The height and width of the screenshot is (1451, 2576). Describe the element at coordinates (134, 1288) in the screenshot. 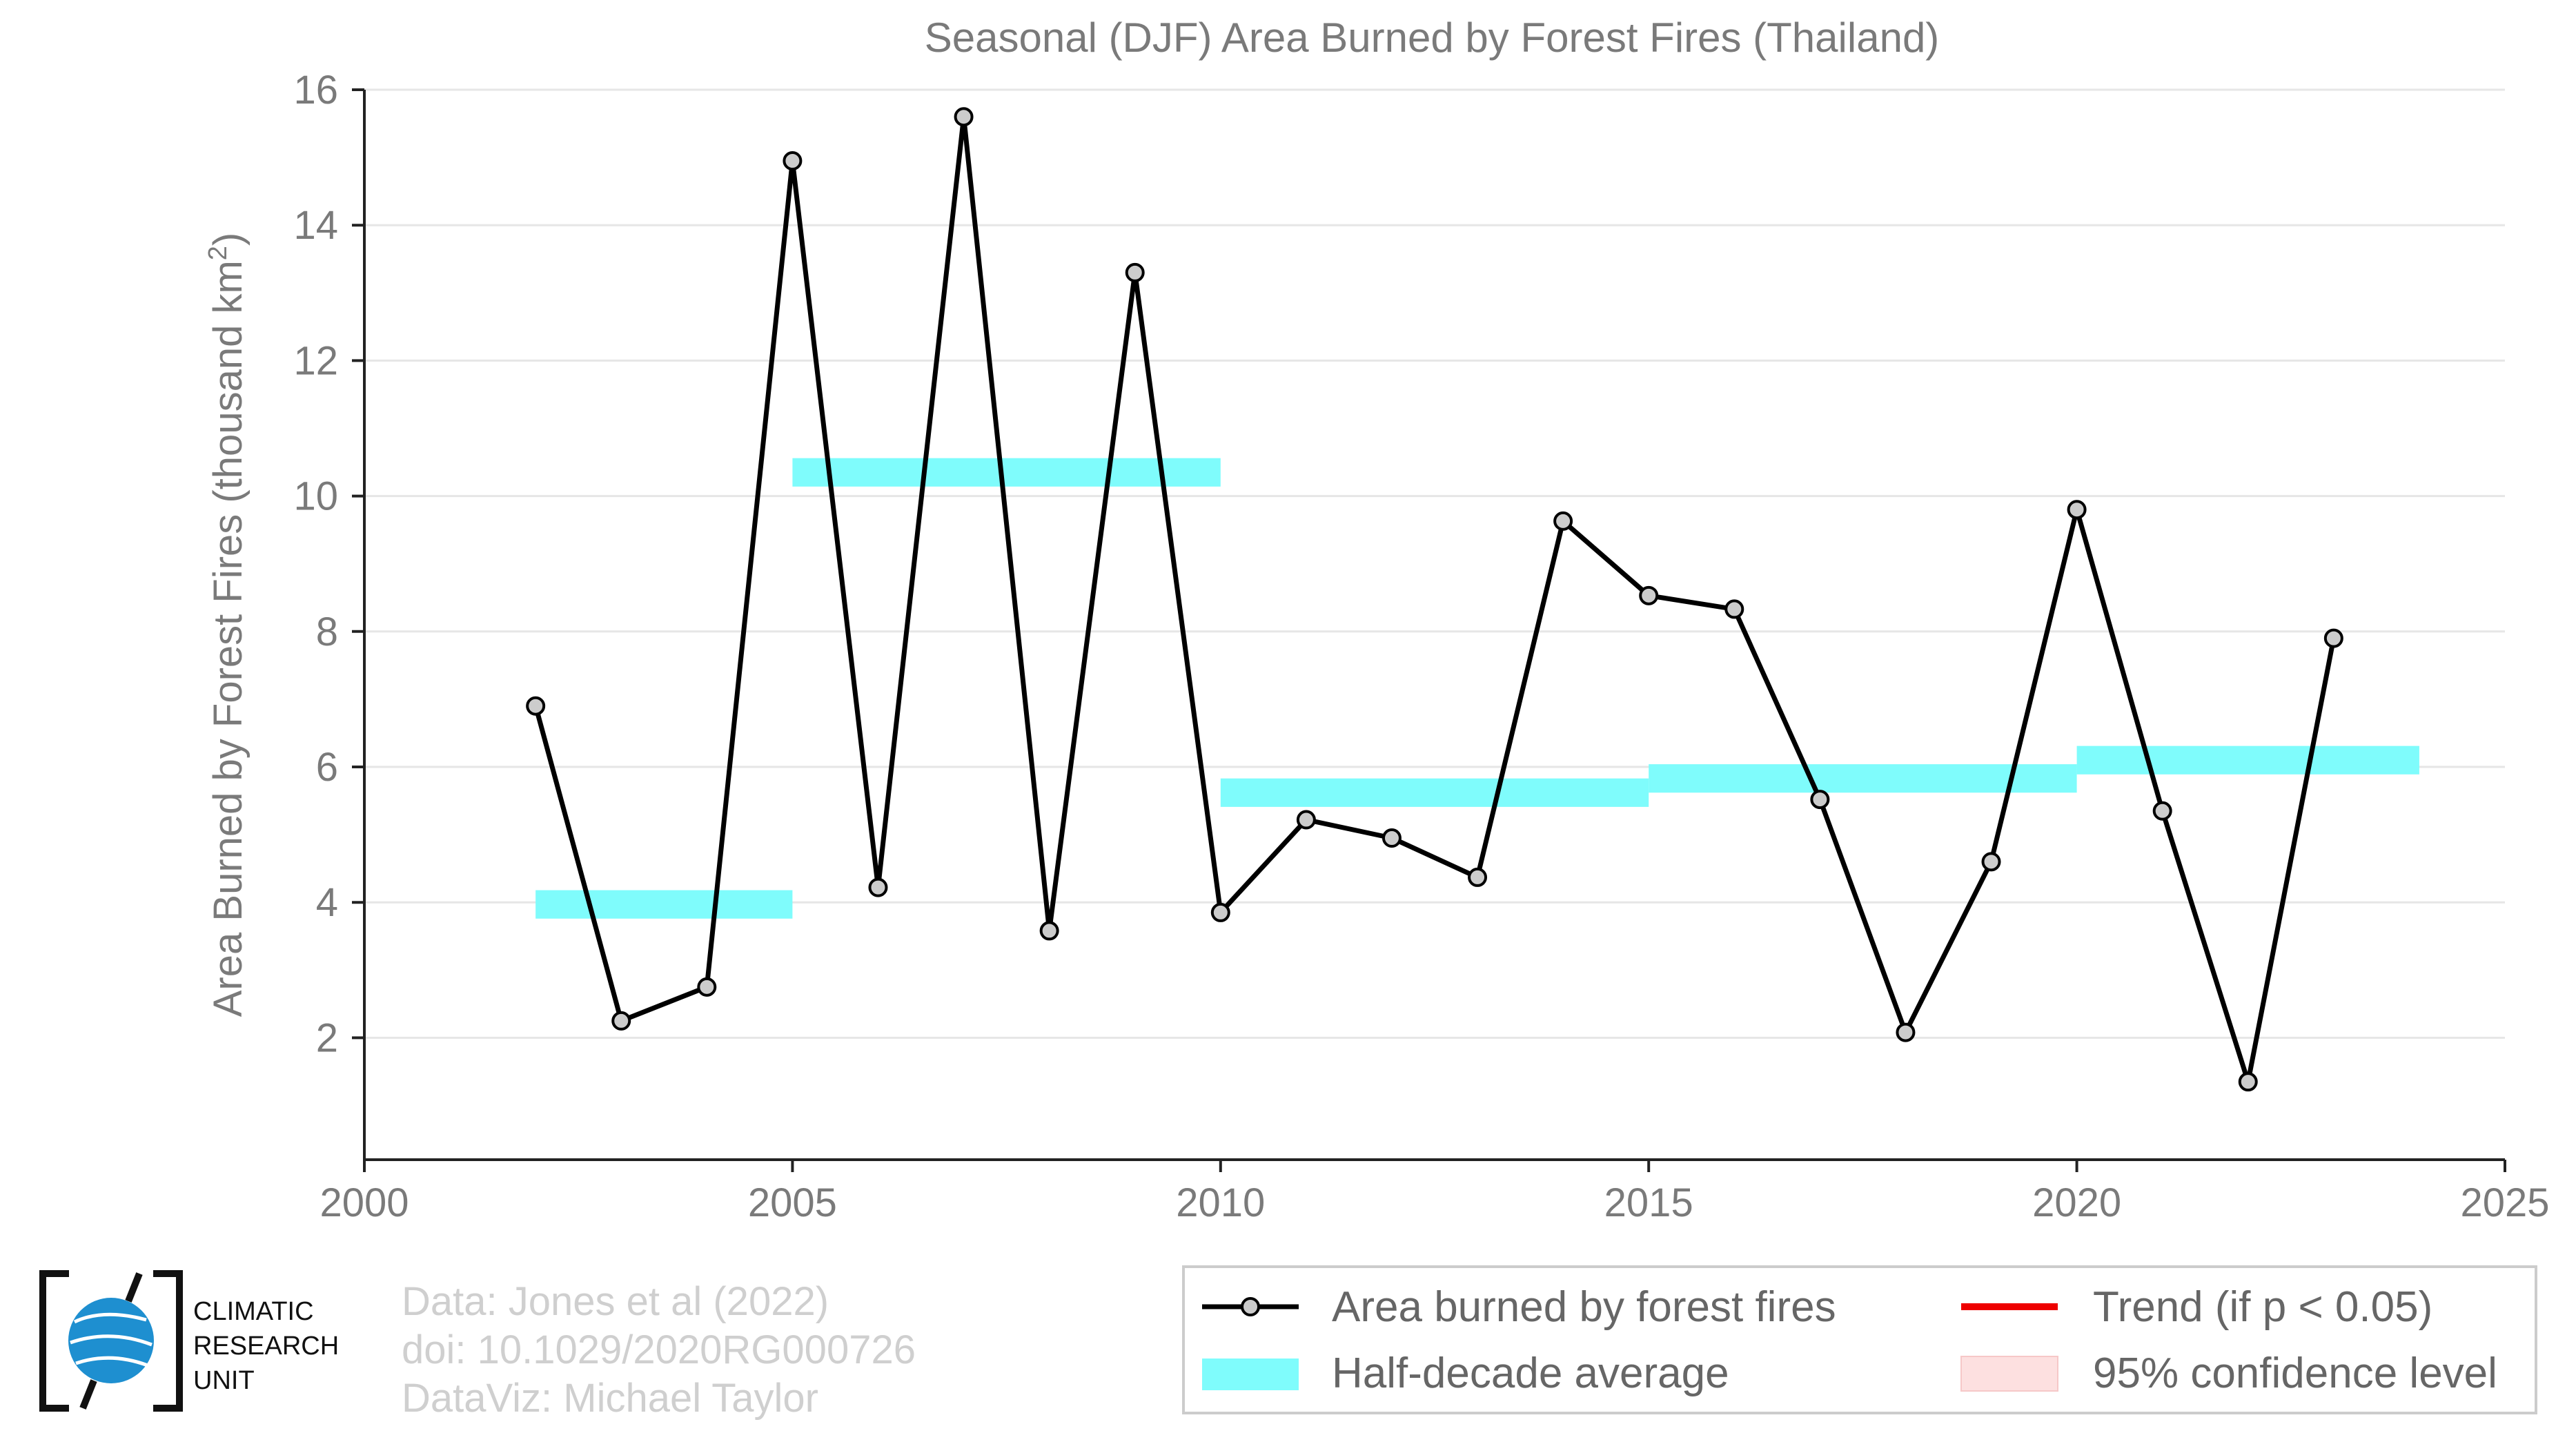

I see `logo-slash-top` at that location.